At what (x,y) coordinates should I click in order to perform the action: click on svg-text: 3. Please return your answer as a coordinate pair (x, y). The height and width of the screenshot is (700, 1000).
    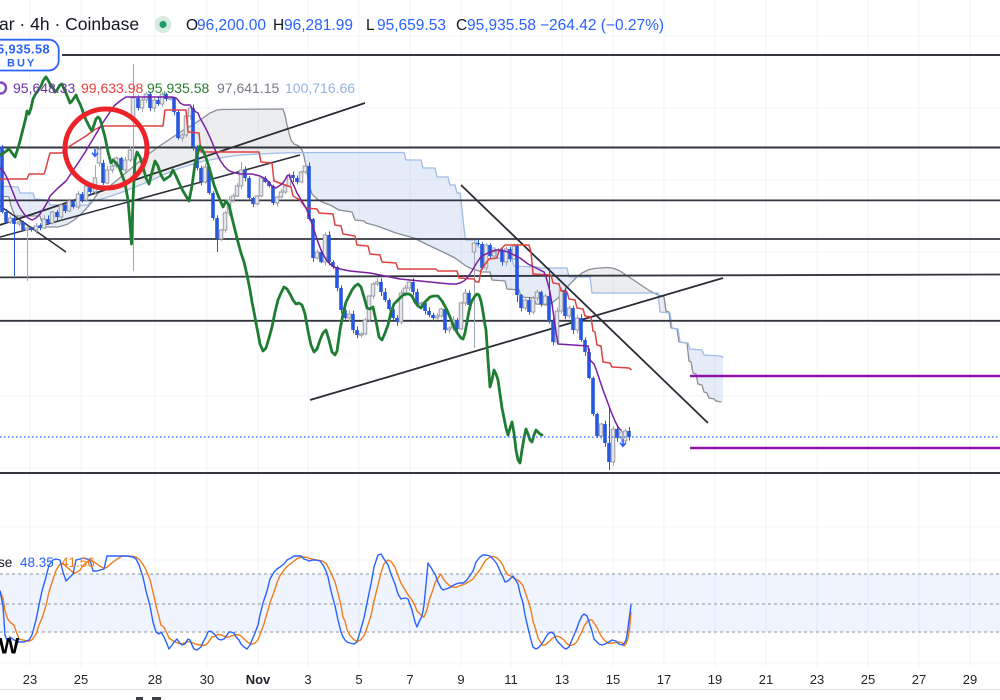
    Looking at the image, I should click on (307, 679).